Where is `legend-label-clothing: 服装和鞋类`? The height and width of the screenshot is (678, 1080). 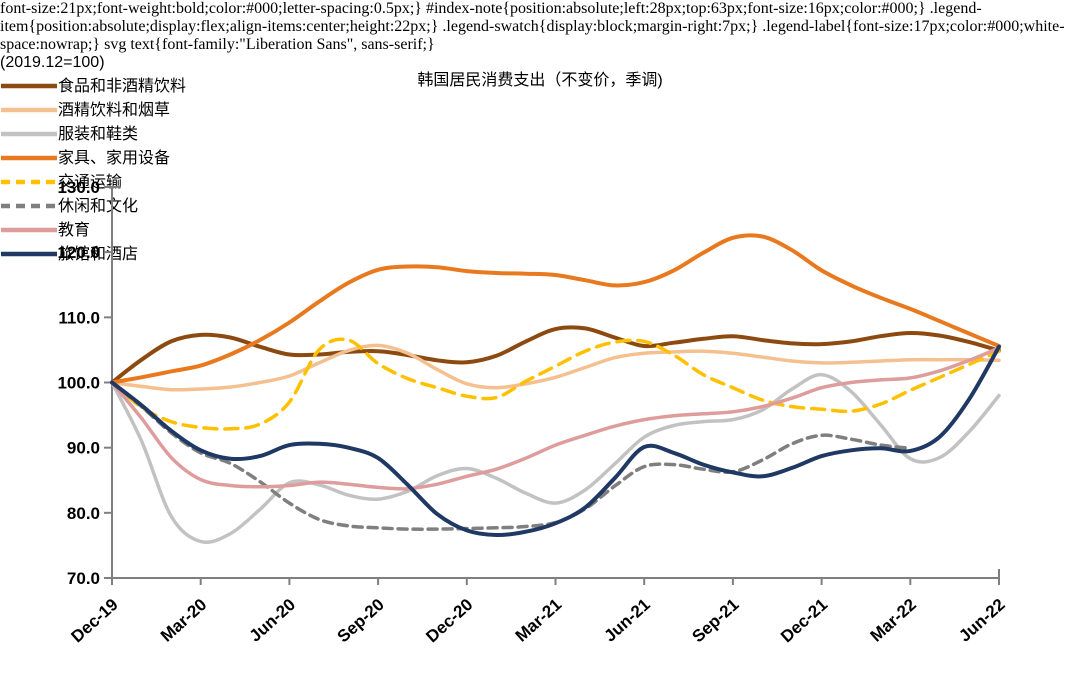 legend-label-clothing: 服装和鞋类 is located at coordinates (98, 134).